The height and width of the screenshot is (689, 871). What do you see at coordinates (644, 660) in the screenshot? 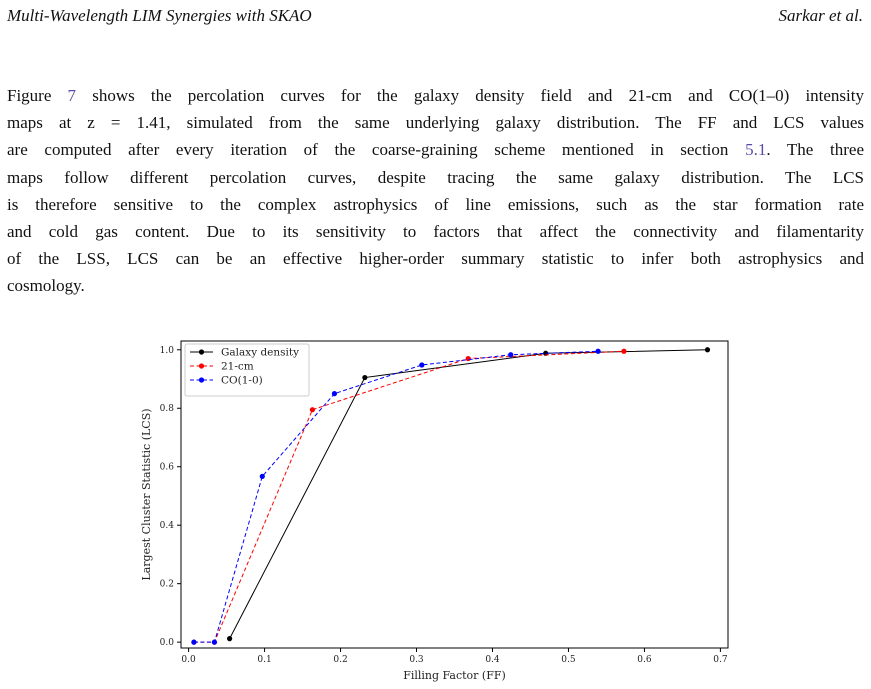
I see `x-tick-label: 0.6` at bounding box center [644, 660].